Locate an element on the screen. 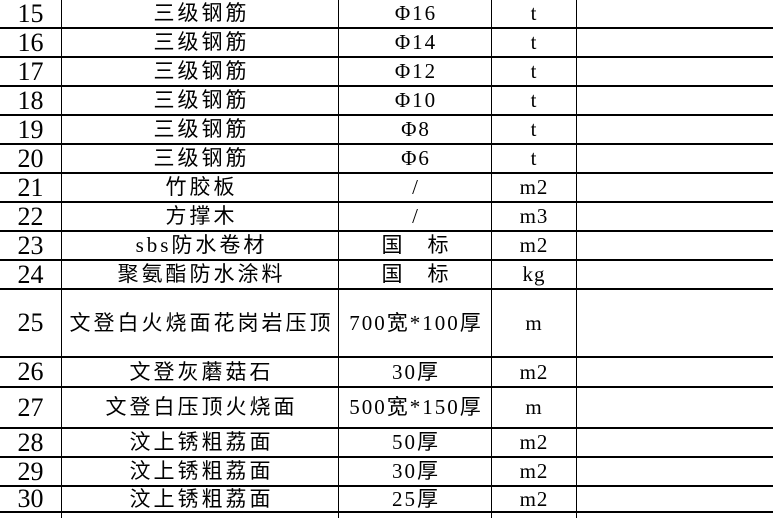 This screenshot has height=518, width=773. material-name-cell: 方撑木 is located at coordinates (200, 217).